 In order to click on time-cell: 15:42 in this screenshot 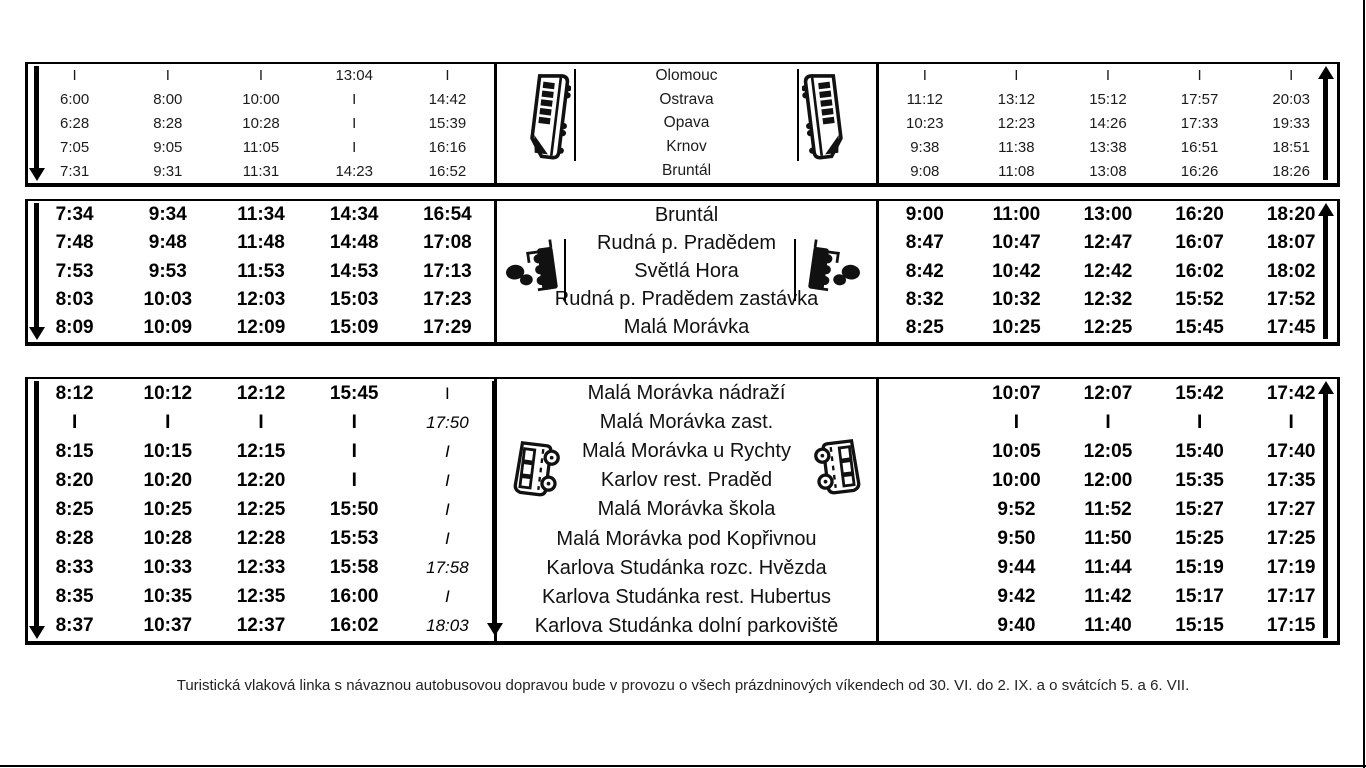, I will do `click(1199, 393)`.